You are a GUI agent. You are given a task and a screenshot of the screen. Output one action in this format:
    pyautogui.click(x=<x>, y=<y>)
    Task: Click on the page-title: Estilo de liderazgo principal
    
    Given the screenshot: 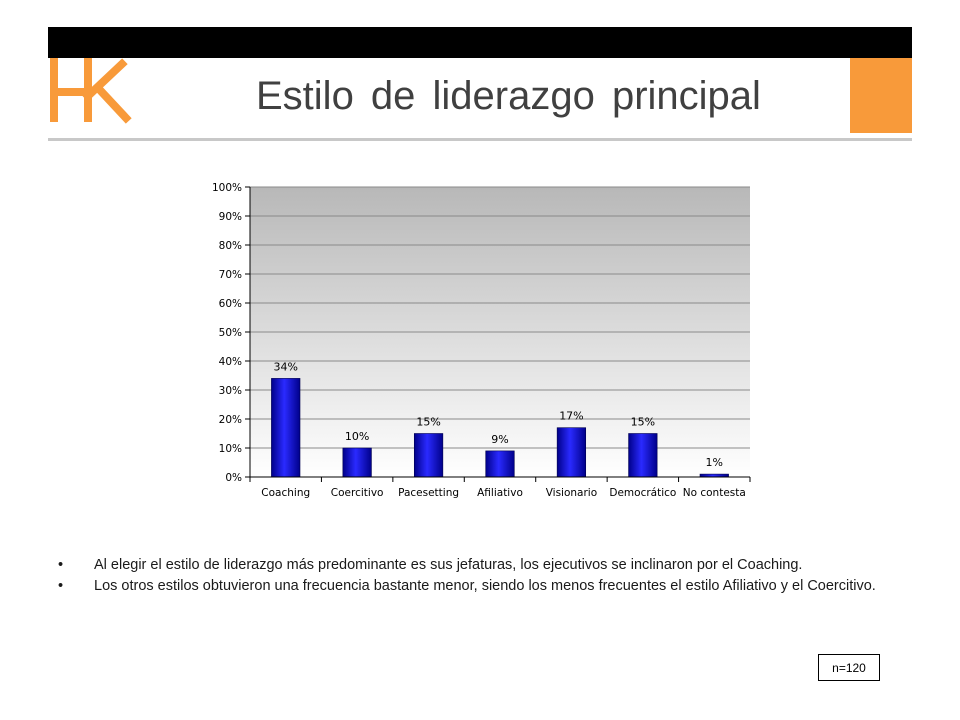 What is the action you would take?
    pyautogui.click(x=508, y=96)
    